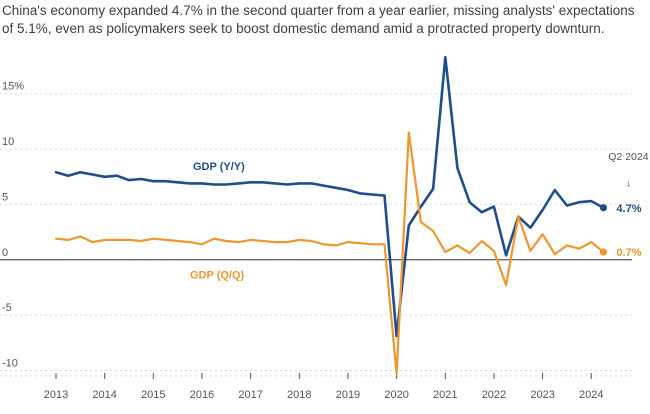 This screenshot has height=414, width=650. I want to click on y-tick-label: -5, so click(7, 308).